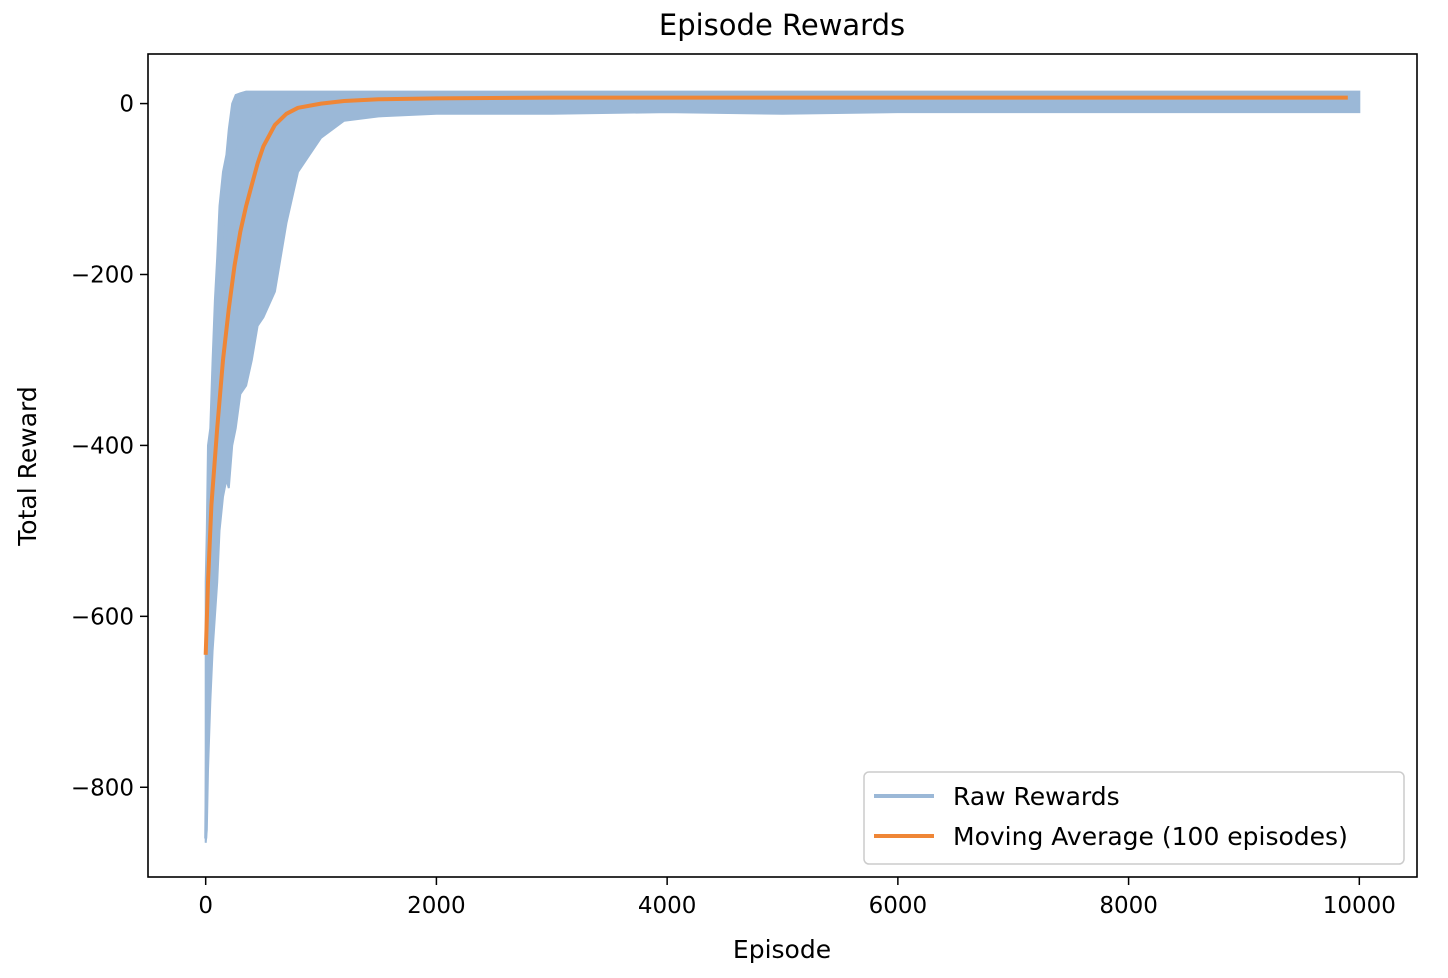  What do you see at coordinates (126, 105) in the screenshot?
I see `y-tick-label: 0` at bounding box center [126, 105].